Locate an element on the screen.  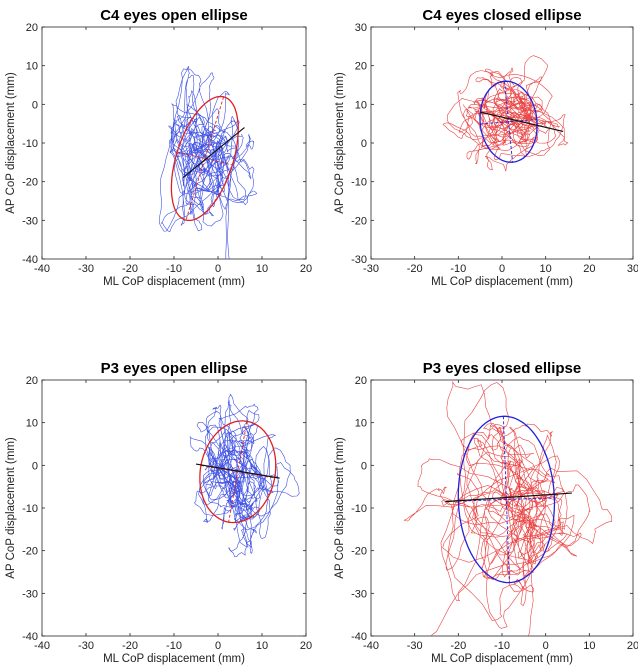
chart-title: C4 eyes closed ellipse is located at coordinates (501, 15).